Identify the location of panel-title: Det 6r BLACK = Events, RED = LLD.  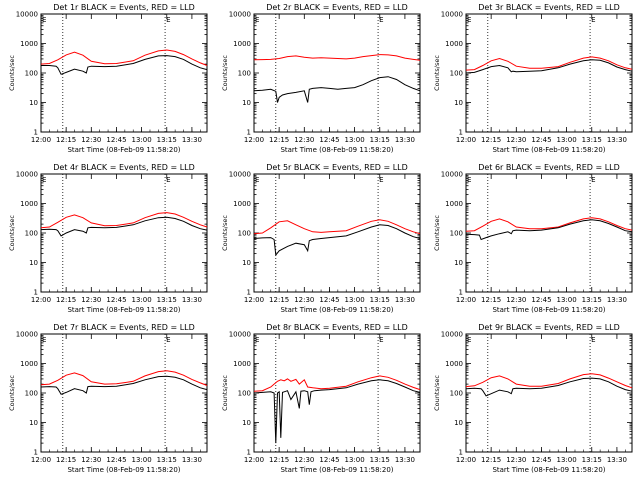
(549, 167).